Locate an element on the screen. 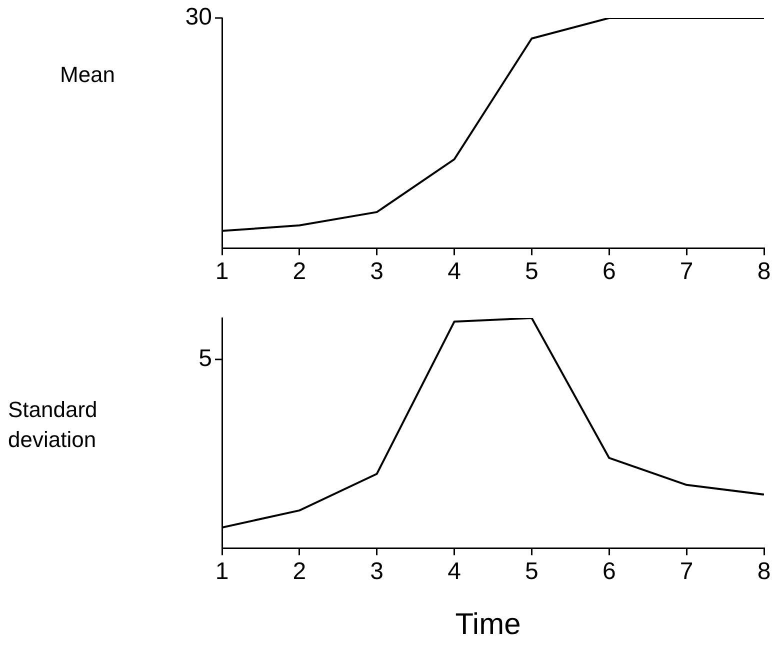  y-axis-title: Mean is located at coordinates (87, 75).